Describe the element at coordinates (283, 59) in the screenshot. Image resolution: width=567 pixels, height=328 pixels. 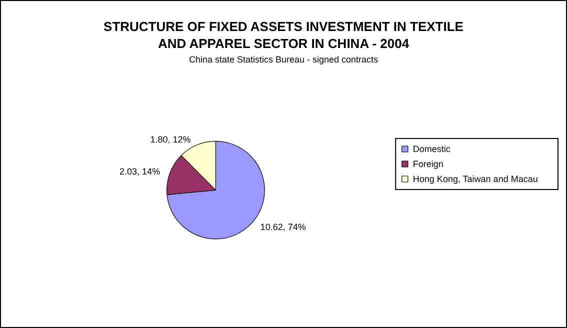
I see `chart-subtitle: China state Statistics Bureau - signed contracts` at that location.